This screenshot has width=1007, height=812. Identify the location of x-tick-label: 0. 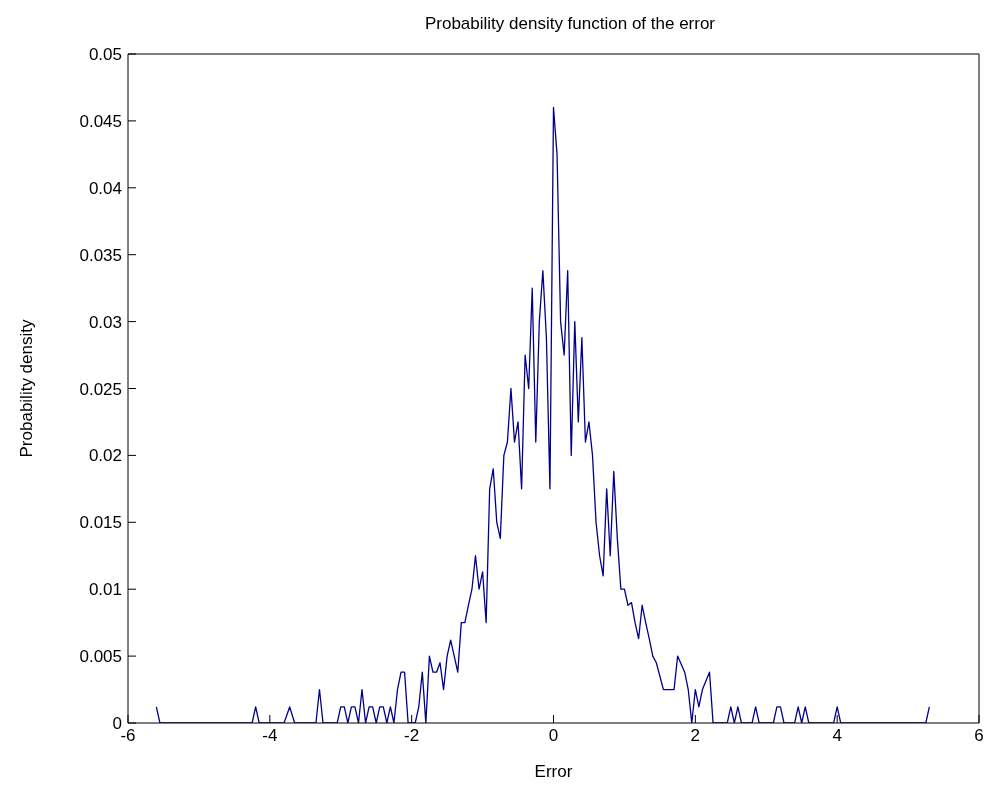
(553, 736).